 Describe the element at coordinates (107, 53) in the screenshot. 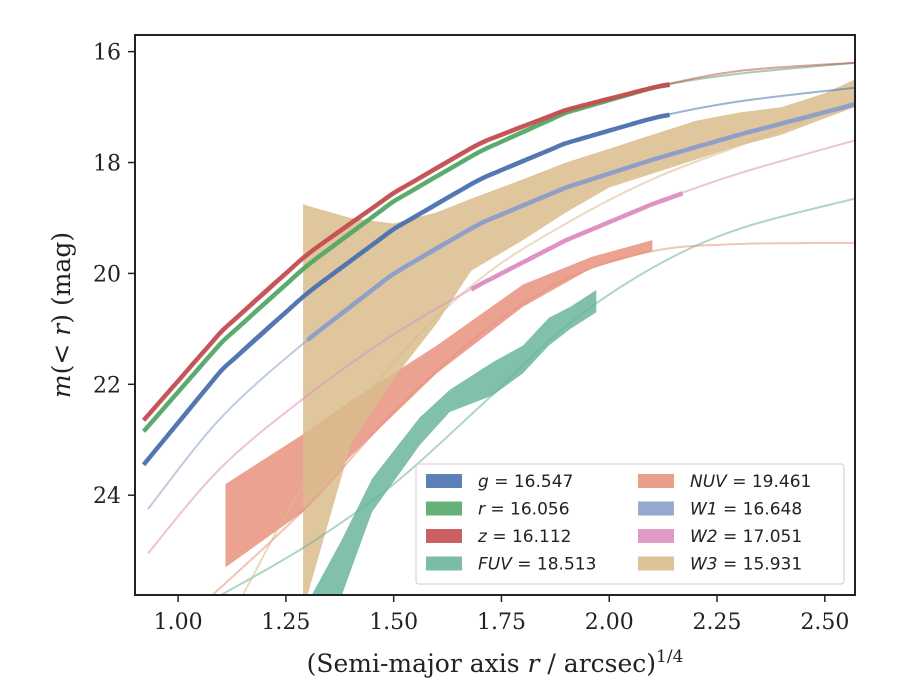

I see `y-tick-label: 16` at that location.